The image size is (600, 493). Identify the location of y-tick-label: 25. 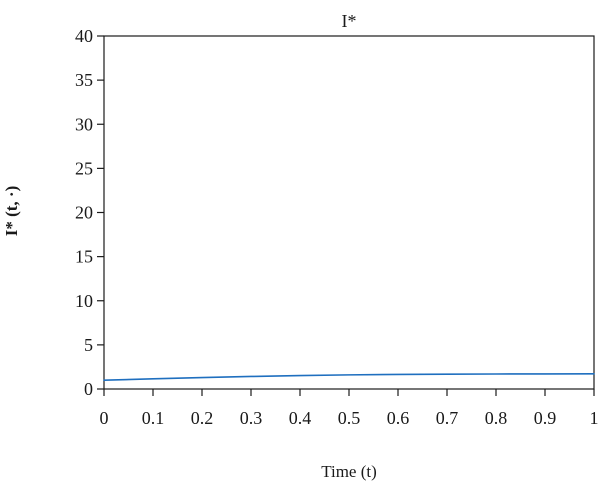
(84, 168).